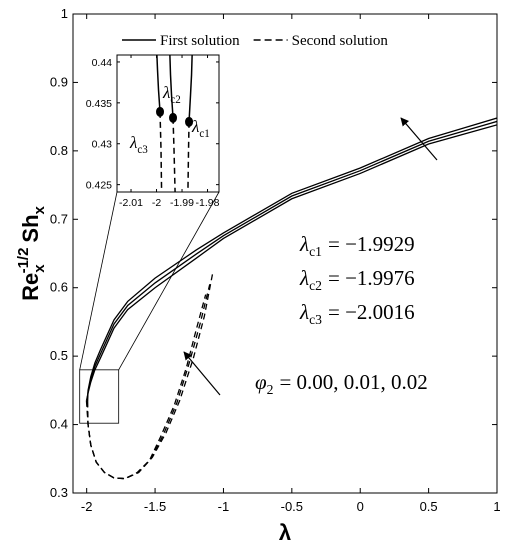  What do you see at coordinates (353, 382) in the screenshot?
I see `parameter-label-text: = 0.00, 0.01, 0.02` at bounding box center [353, 382].